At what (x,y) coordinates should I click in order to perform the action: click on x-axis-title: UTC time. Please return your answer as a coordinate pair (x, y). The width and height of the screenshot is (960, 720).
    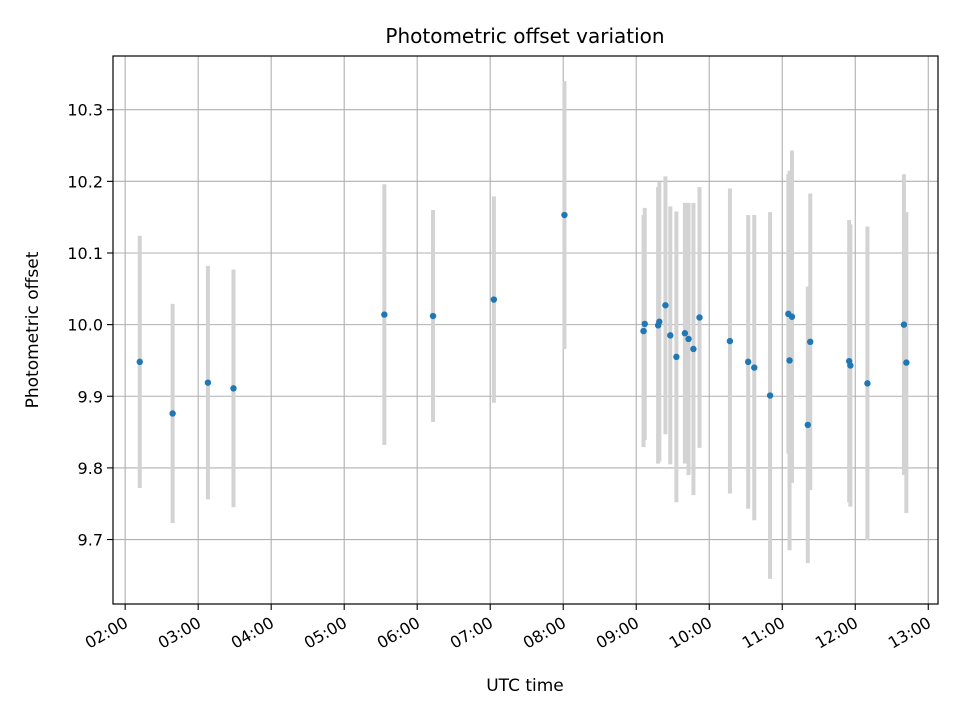
    Looking at the image, I should click on (525, 686).